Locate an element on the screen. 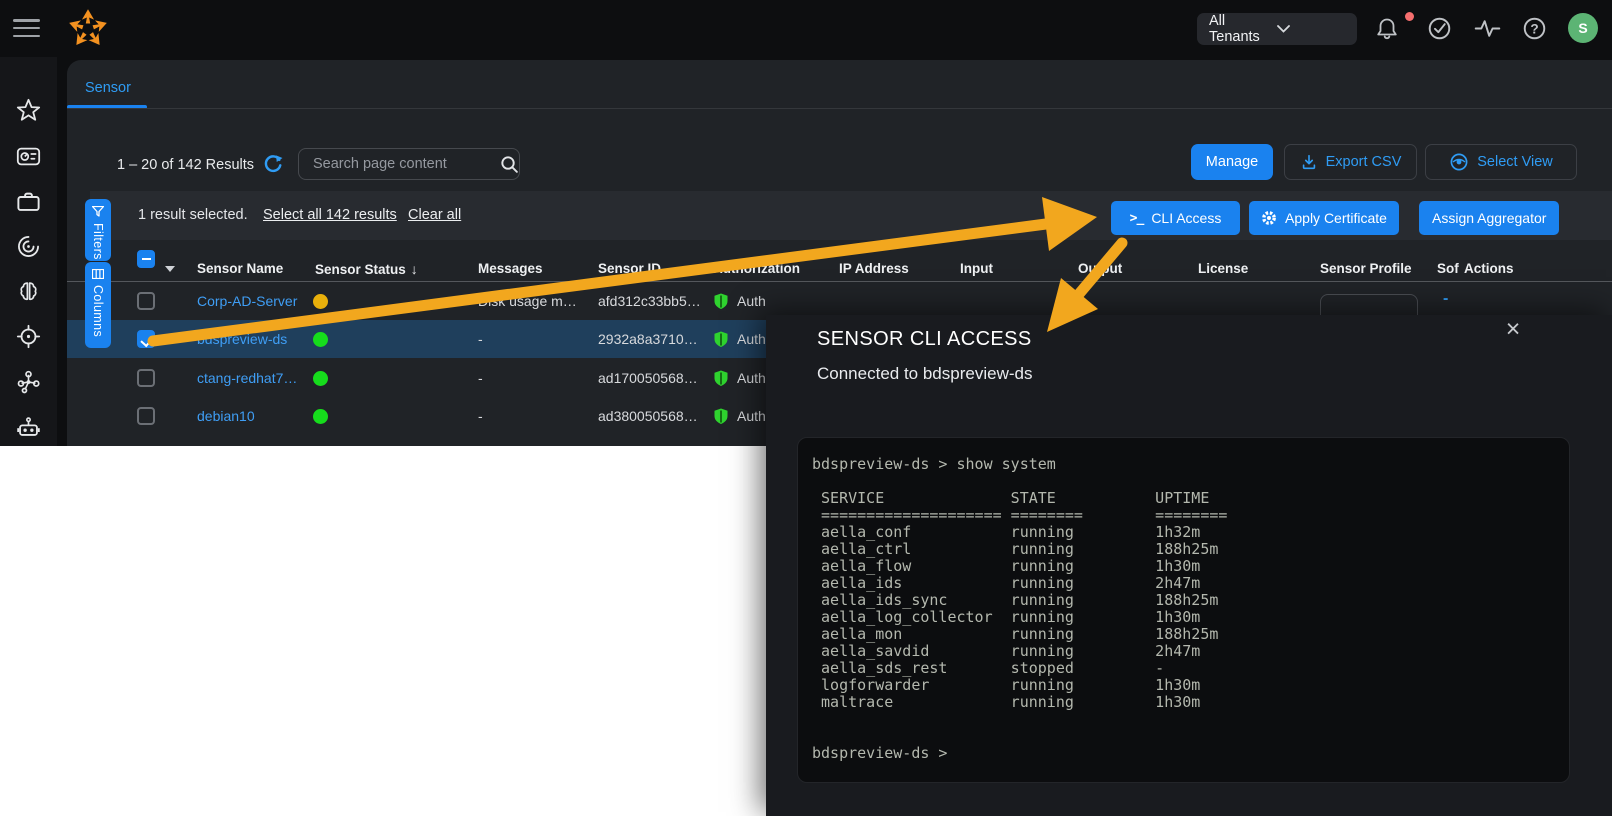 The width and height of the screenshot is (1612, 816). robot-icon is located at coordinates (28, 426).